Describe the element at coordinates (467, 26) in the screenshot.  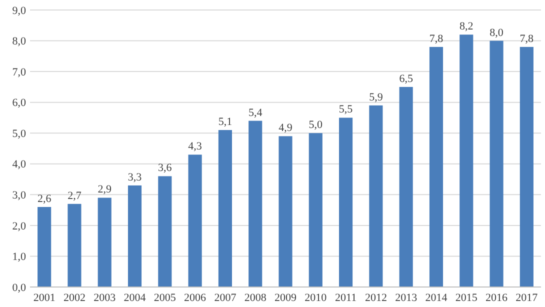
I see `data-label: 8,2` at that location.